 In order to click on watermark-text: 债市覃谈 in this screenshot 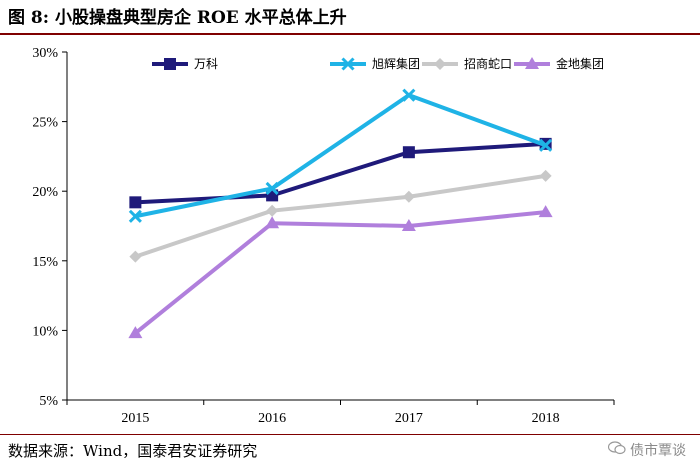, I will do `click(658, 451)`.